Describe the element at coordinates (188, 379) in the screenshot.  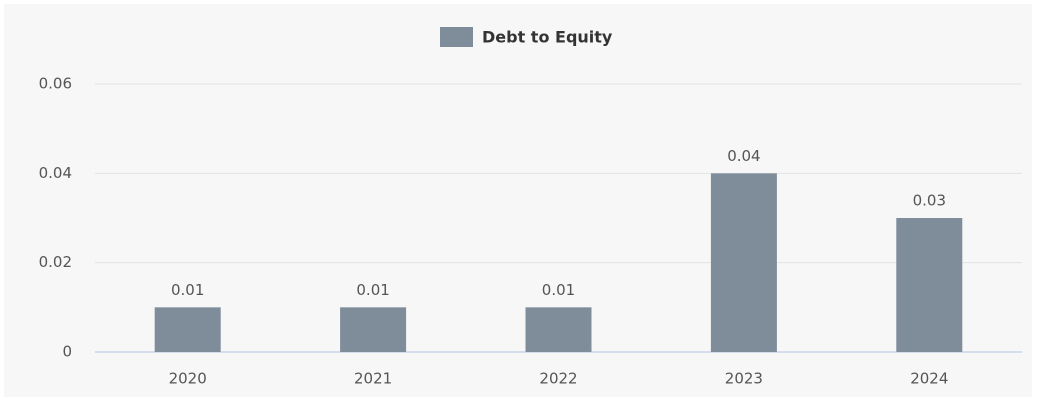
I see `x-tick-label: 2020` at that location.